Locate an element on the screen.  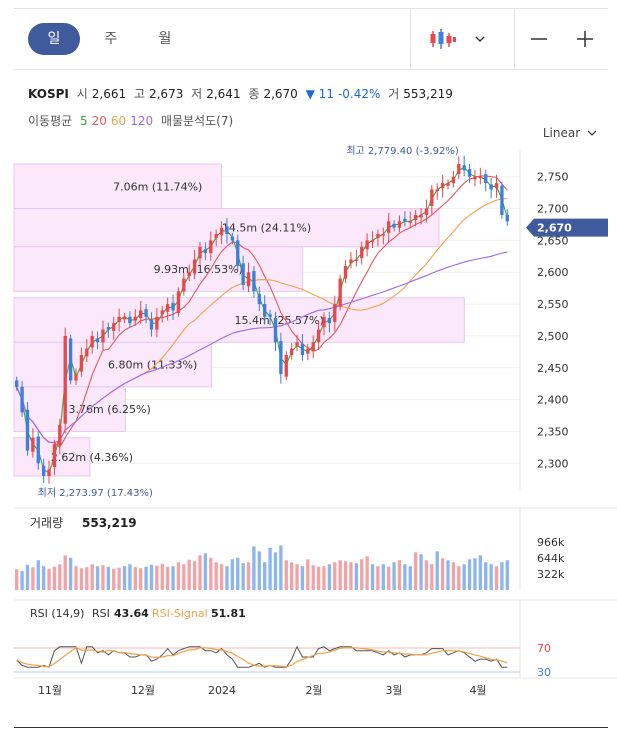
volume-tick-label: 644k is located at coordinates (551, 558).